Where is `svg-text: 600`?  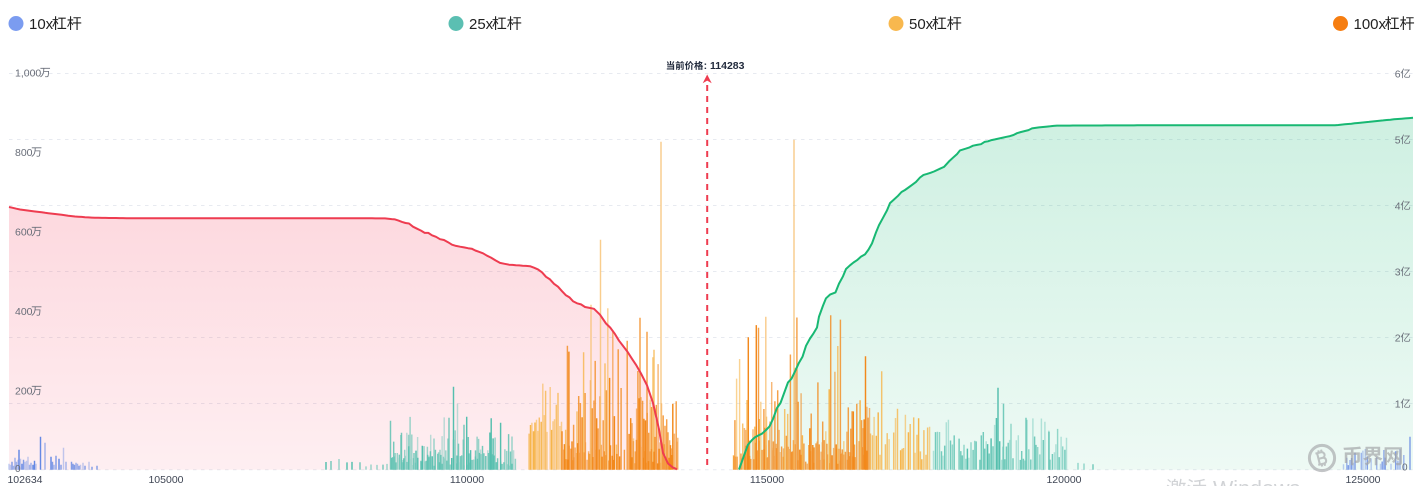
svg-text: 600 is located at coordinates (24, 232).